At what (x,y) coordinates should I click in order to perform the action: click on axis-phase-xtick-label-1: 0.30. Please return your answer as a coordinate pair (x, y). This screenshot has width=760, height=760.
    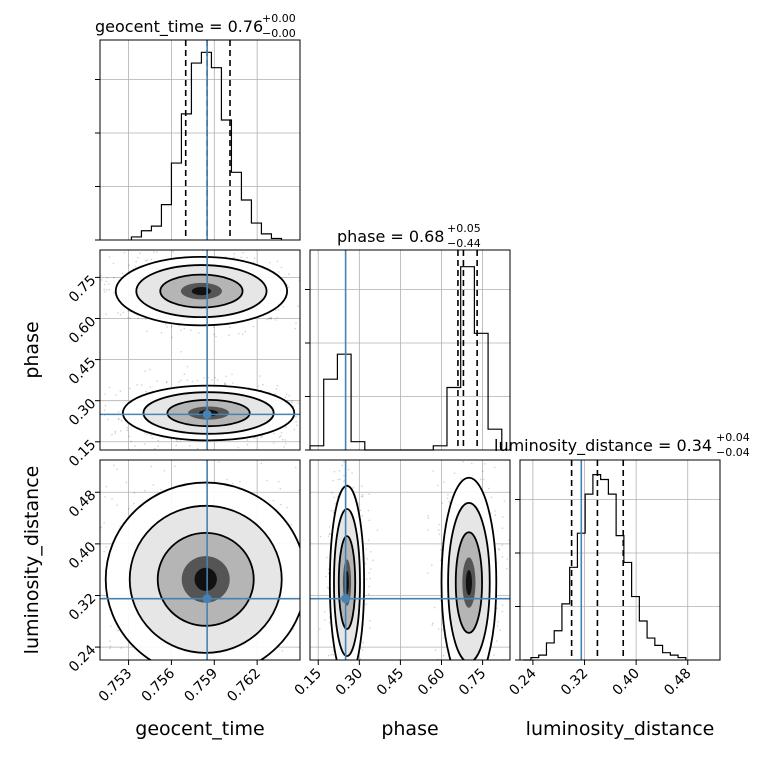
    Looking at the image, I should click on (349, 682).